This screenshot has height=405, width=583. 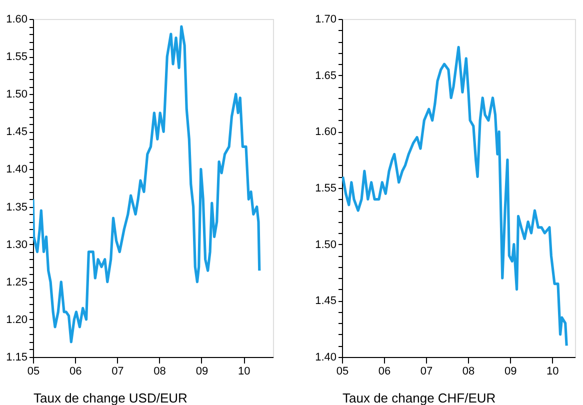 What do you see at coordinates (17, 207) in the screenshot?
I see `y-tick-label: 1.35` at bounding box center [17, 207].